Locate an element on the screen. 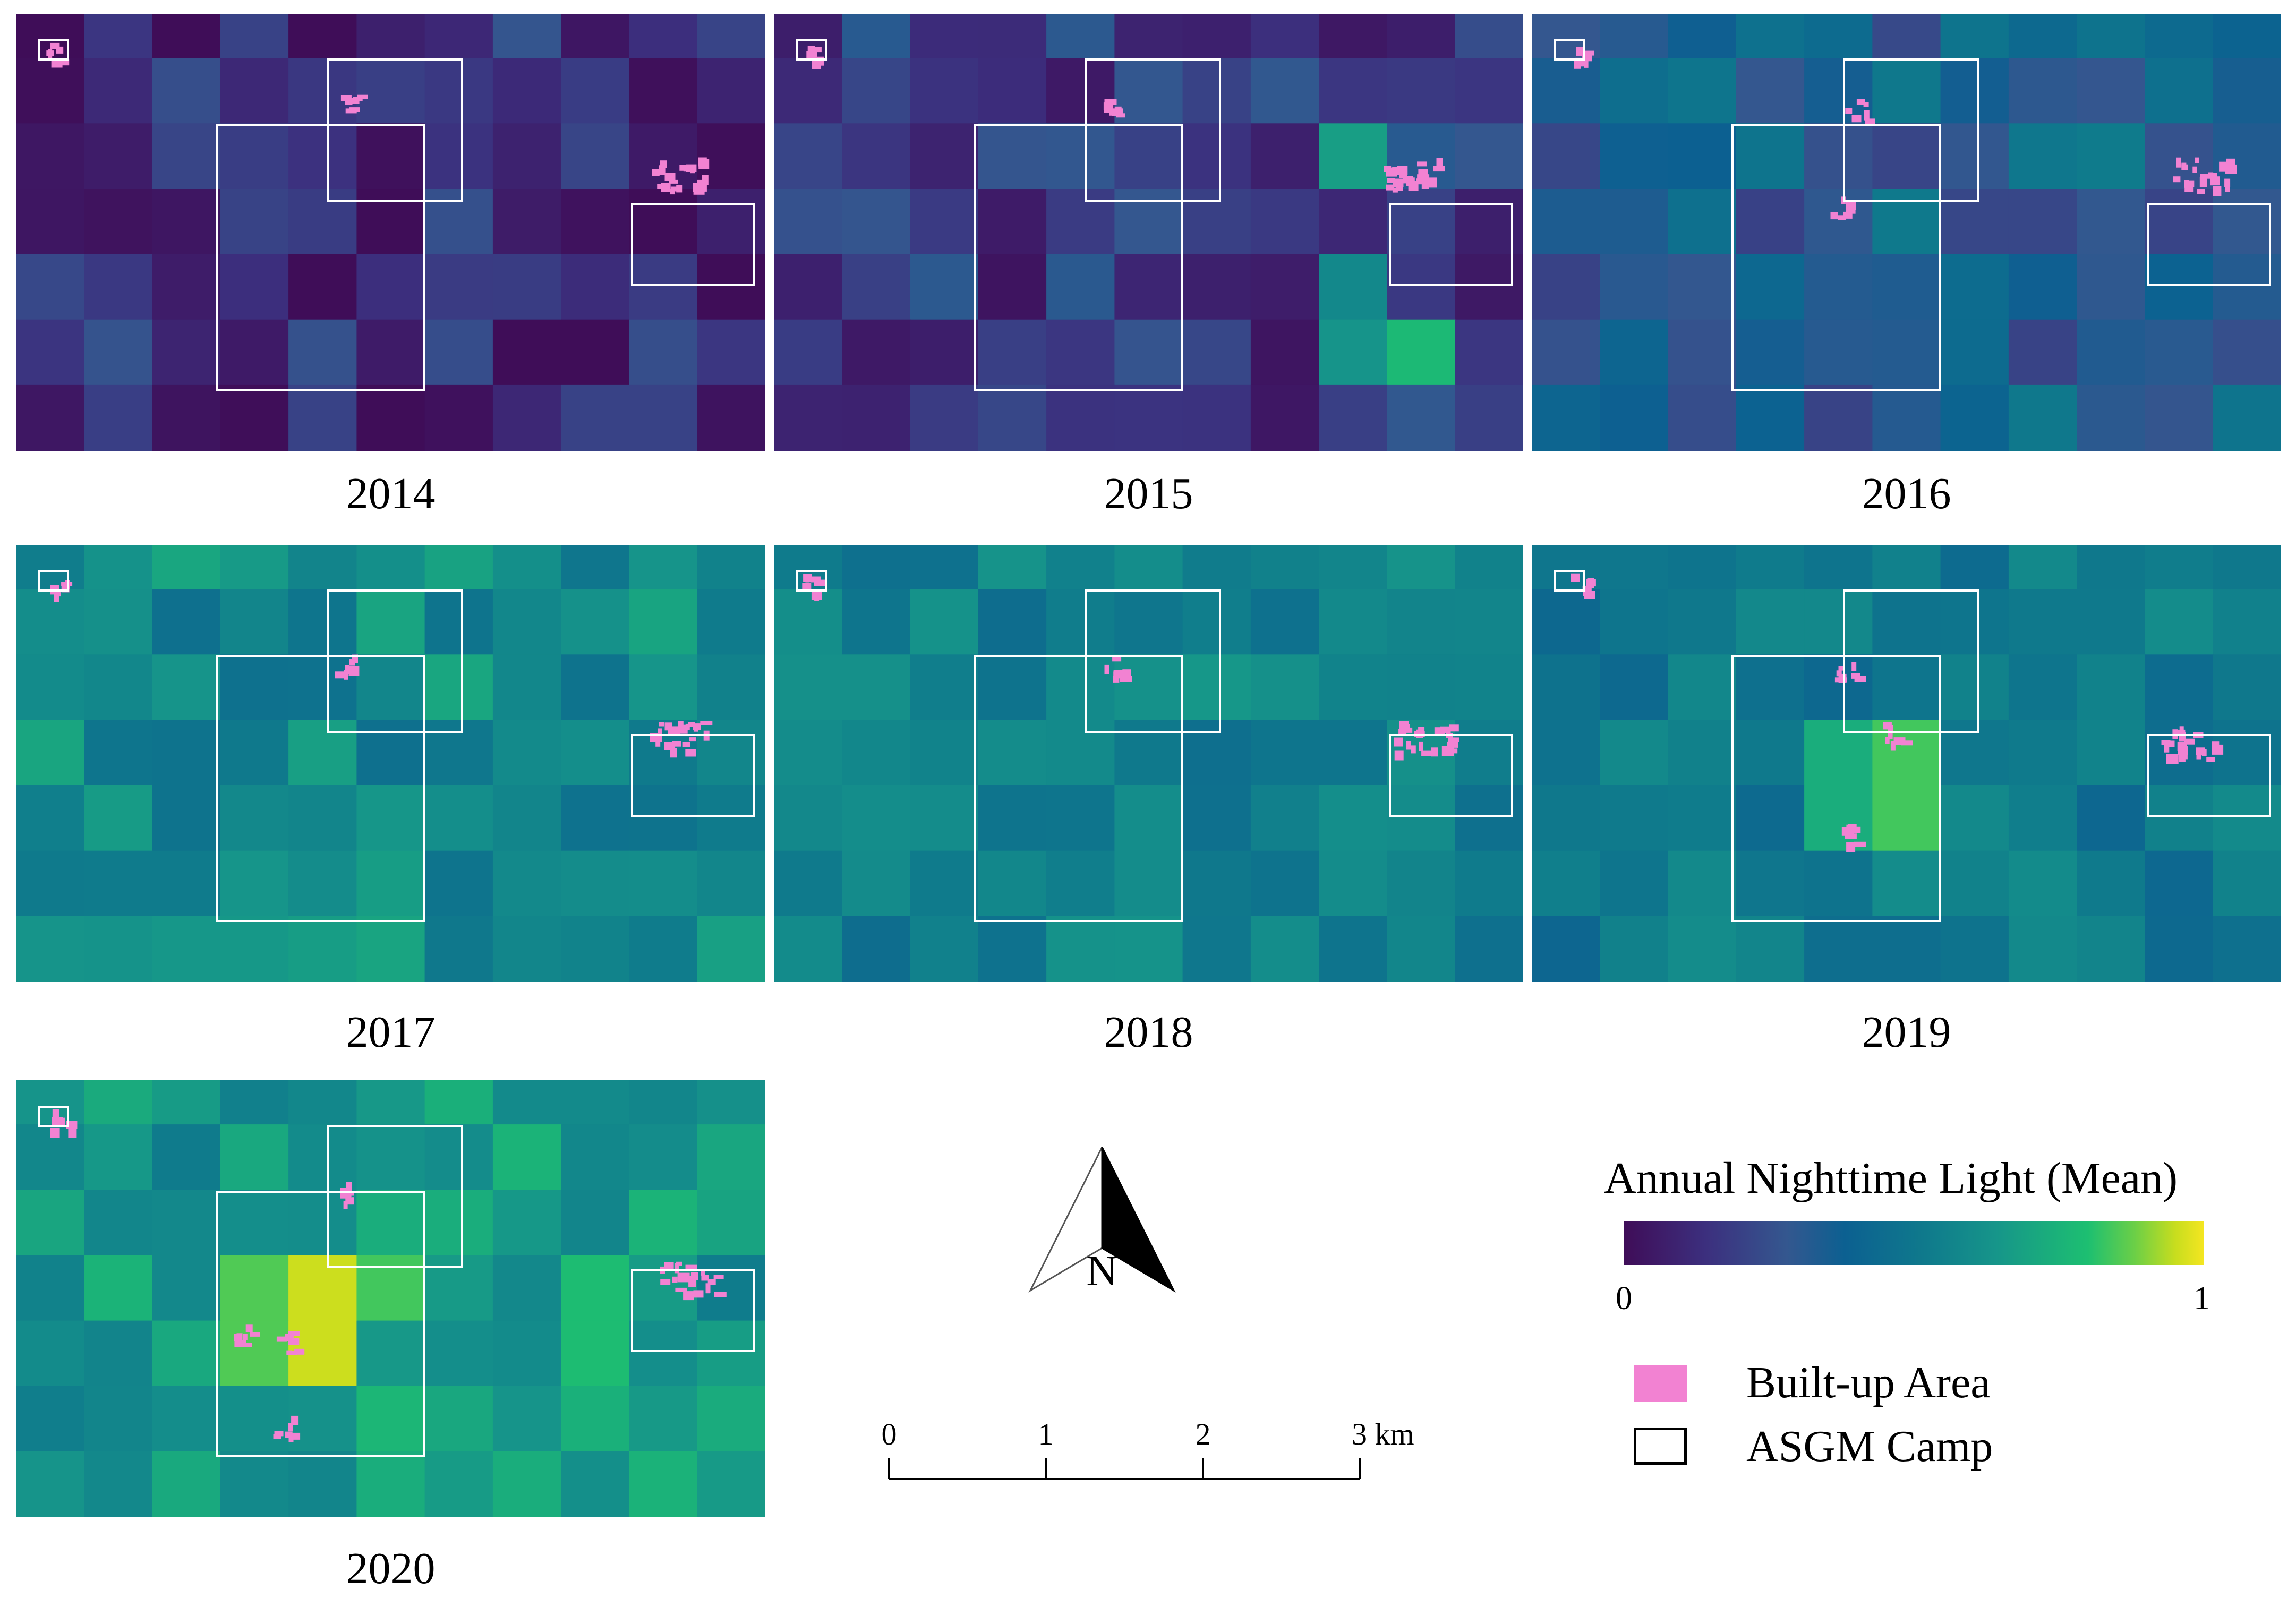  nightlight-map-2014 is located at coordinates (391, 232).